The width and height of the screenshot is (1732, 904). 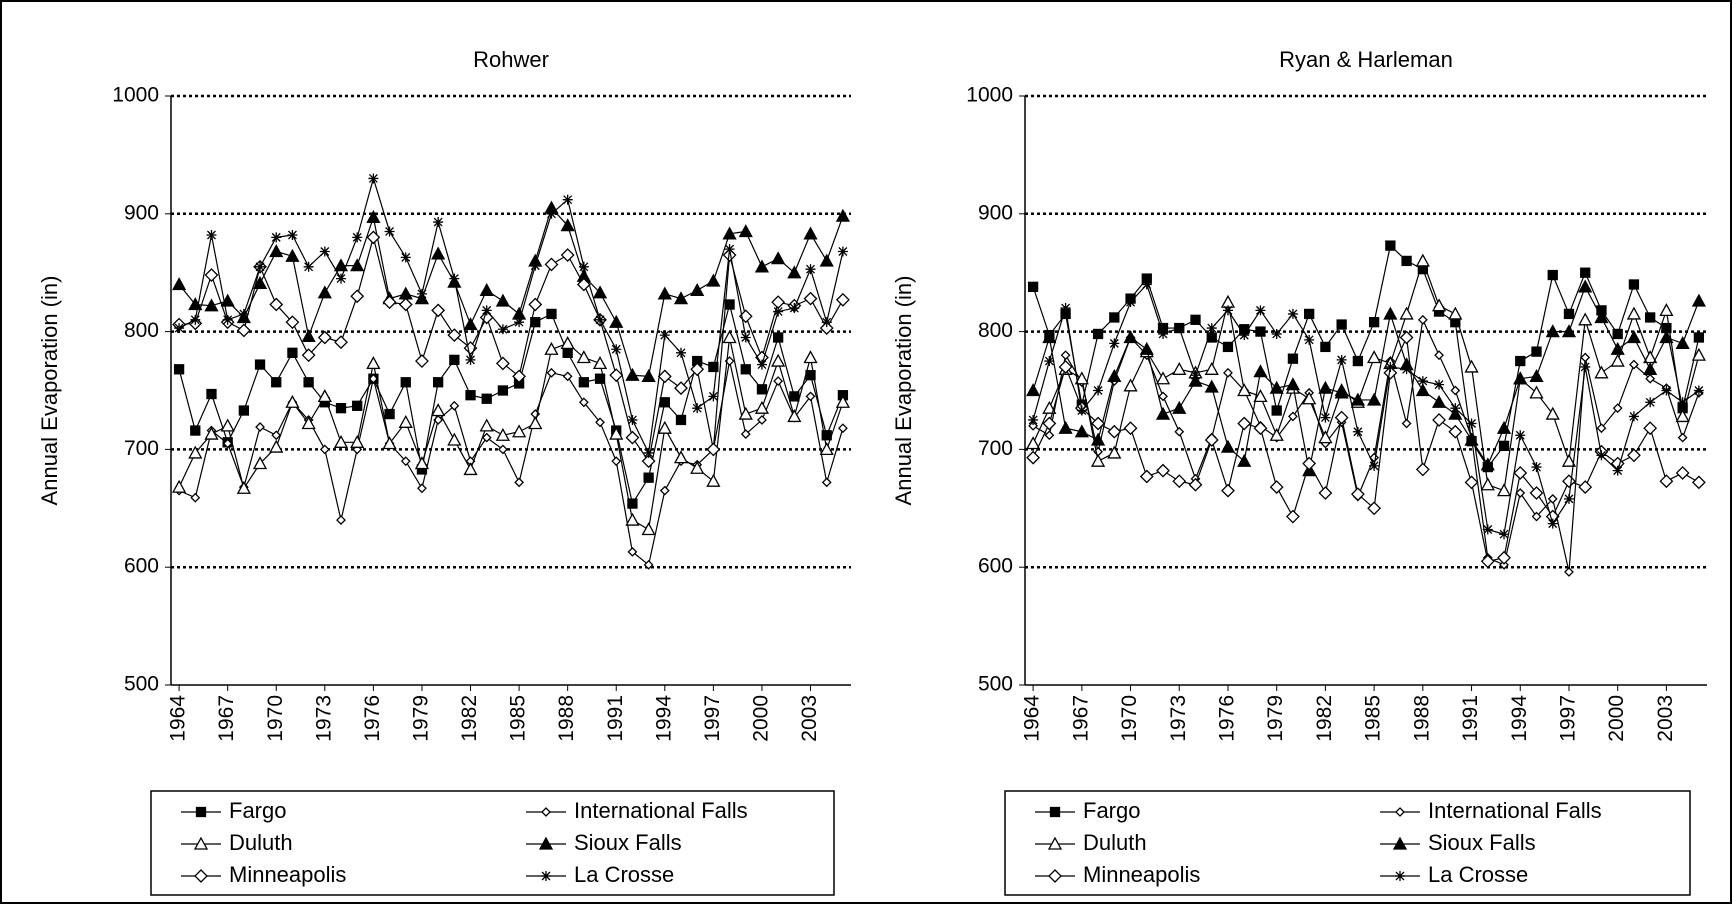 I want to click on legend-label: Minneapolis, so click(x=1141, y=874).